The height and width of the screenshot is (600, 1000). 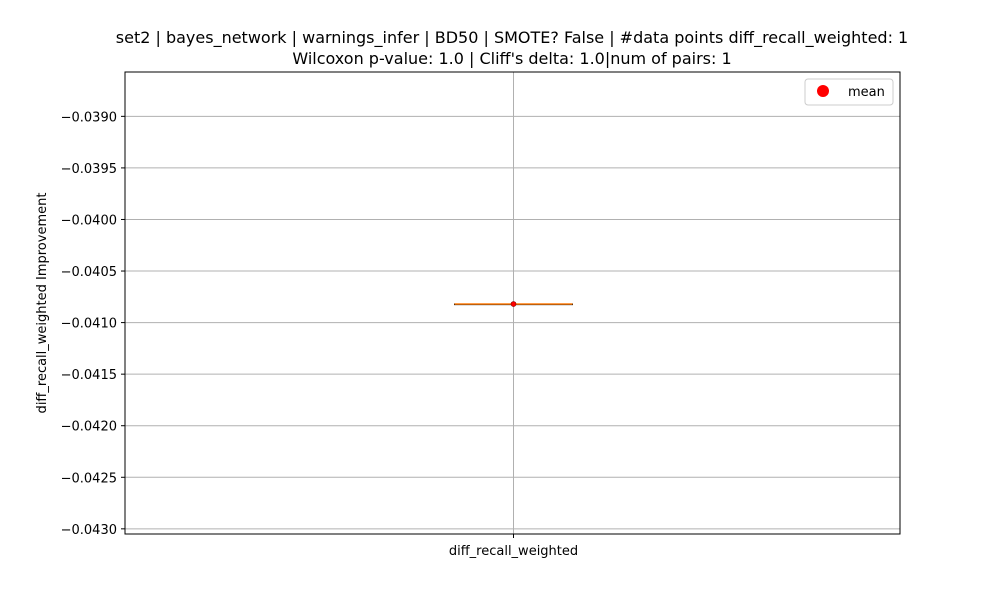 I want to click on y-tick-label: −0.0400, so click(x=89, y=220).